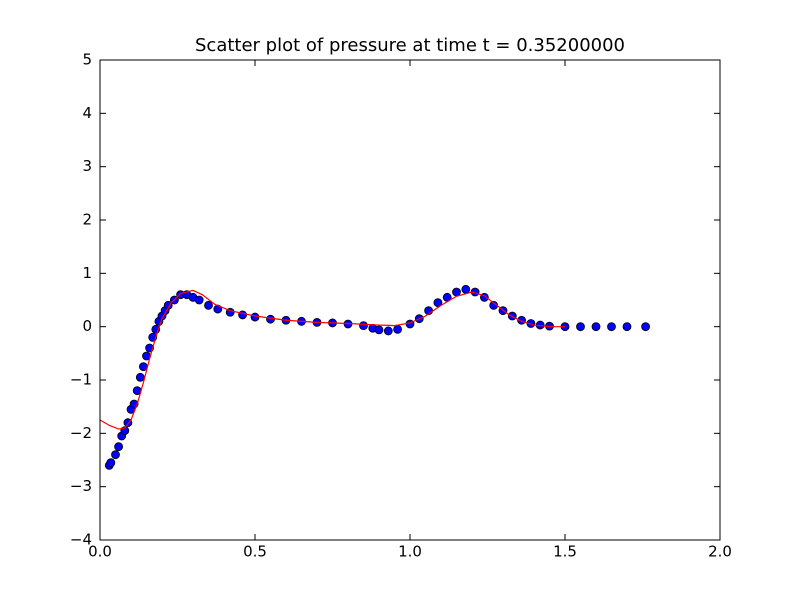 This screenshot has width=800, height=604. What do you see at coordinates (87, 326) in the screenshot?
I see `y-tick-label: 0` at bounding box center [87, 326].